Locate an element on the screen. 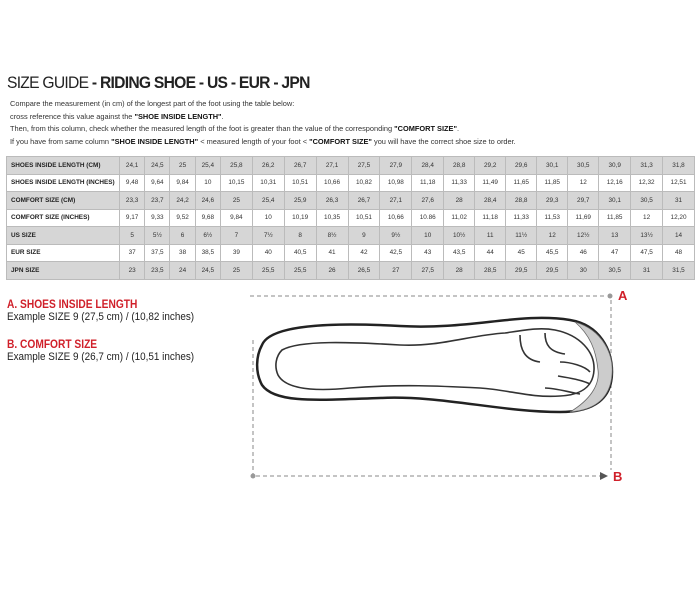 This screenshot has width=700, height=608. table-cell: 31,5 is located at coordinates (678, 270).